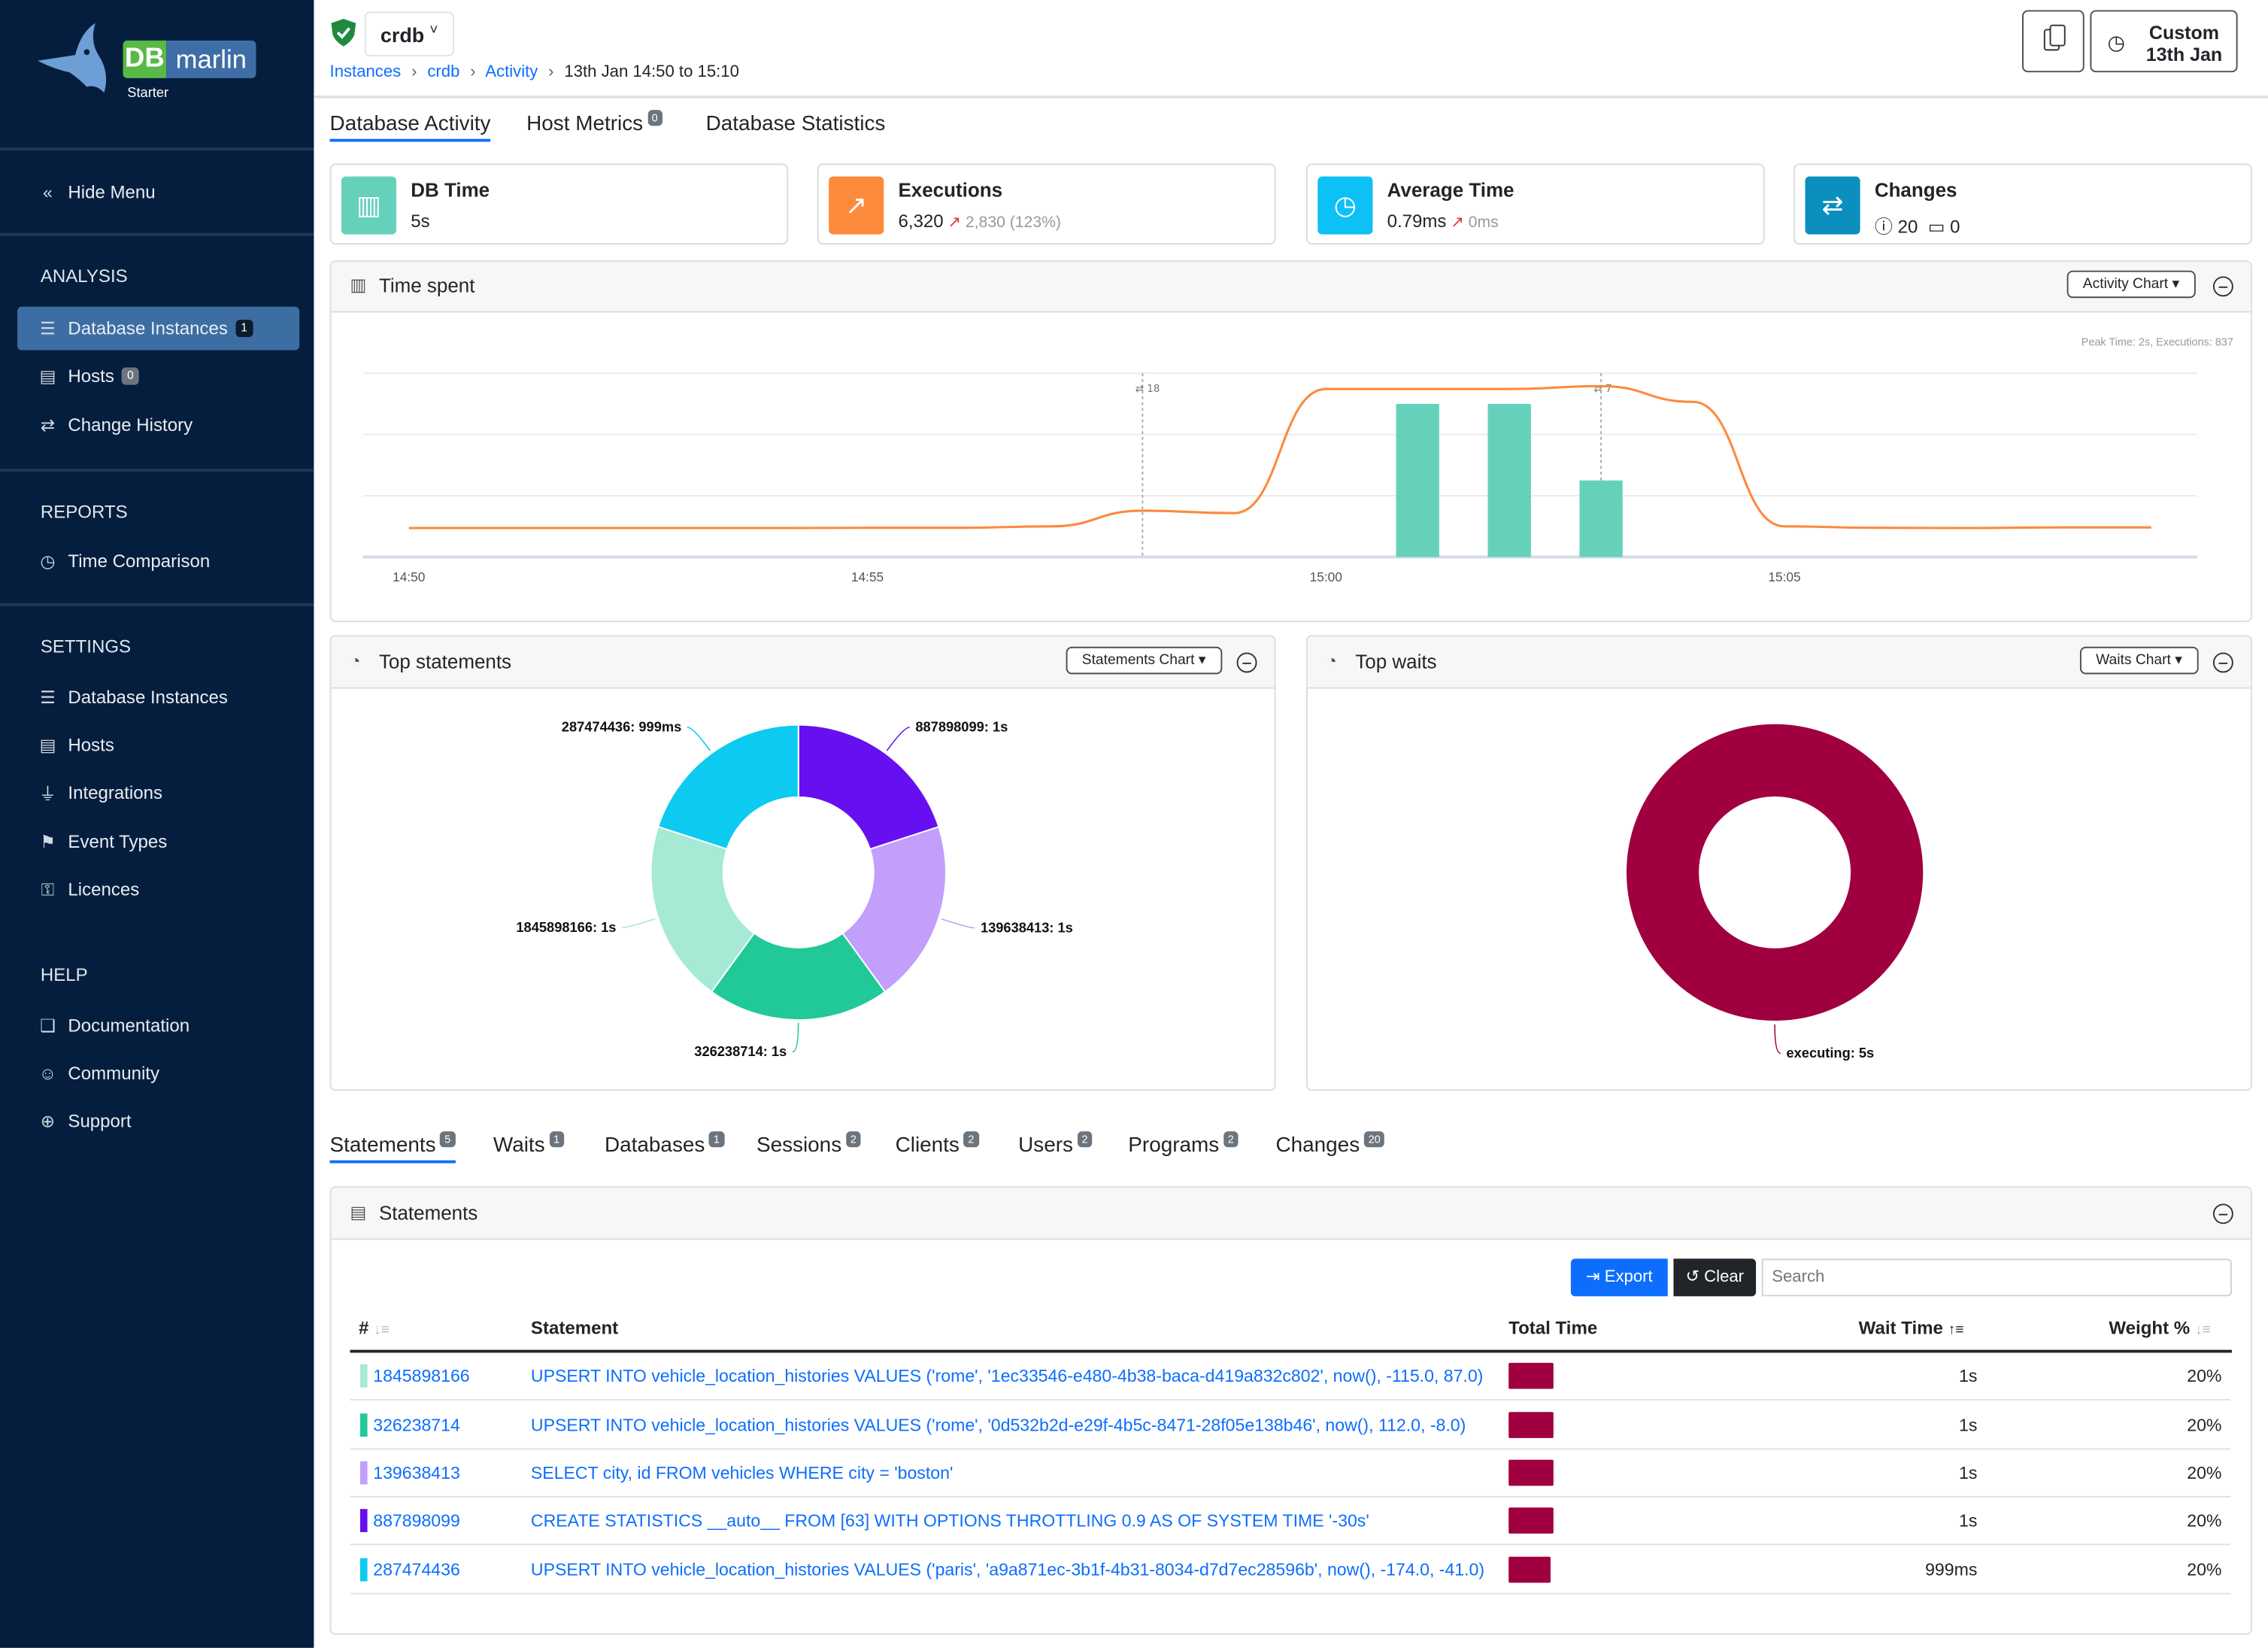  What do you see at coordinates (1619, 1278) in the screenshot?
I see `export-button: ⇥ Export` at bounding box center [1619, 1278].